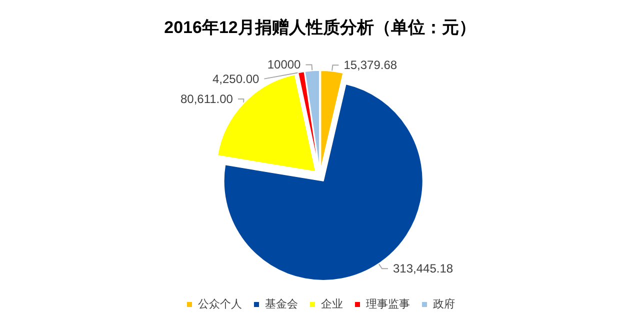  I want to click on data-label: 15,379.68, so click(371, 65).